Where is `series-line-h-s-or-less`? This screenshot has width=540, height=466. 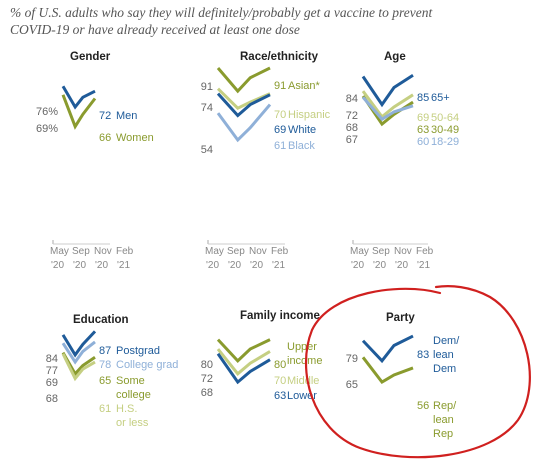
series-line-h-s-or-less is located at coordinates (78, 367).